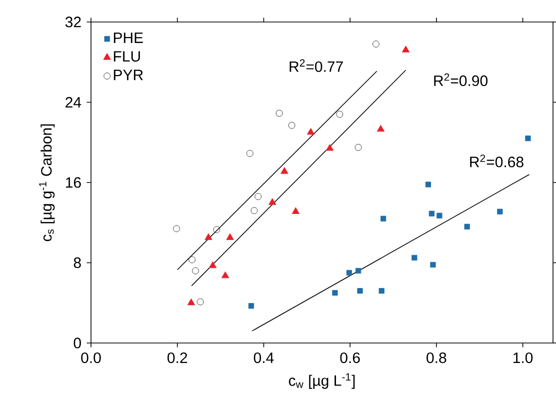 Image resolution: width=556 pixels, height=420 pixels. What do you see at coordinates (264, 358) in the screenshot?
I see `x-tick-label: 0.4` at bounding box center [264, 358].